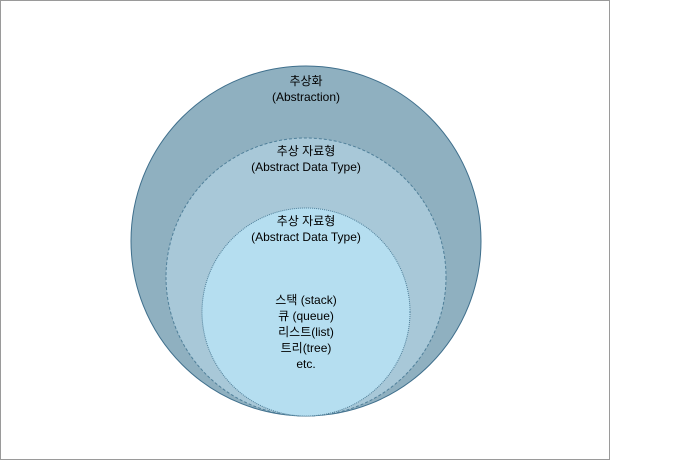 The image size is (681, 461). Describe the element at coordinates (306, 97) in the screenshot. I see `abstraction-subtitle: (Abstraction)` at that location.